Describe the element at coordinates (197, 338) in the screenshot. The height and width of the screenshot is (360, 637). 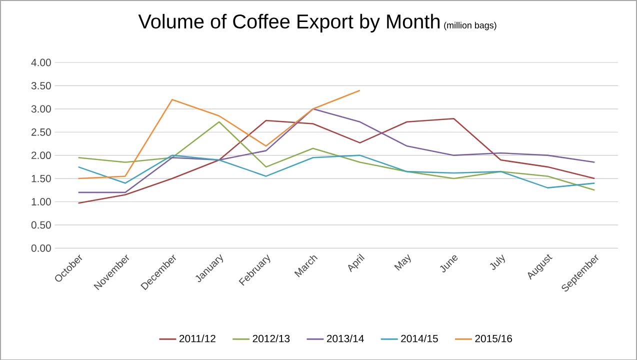
I see `legend-label: 2011/12` at that location.